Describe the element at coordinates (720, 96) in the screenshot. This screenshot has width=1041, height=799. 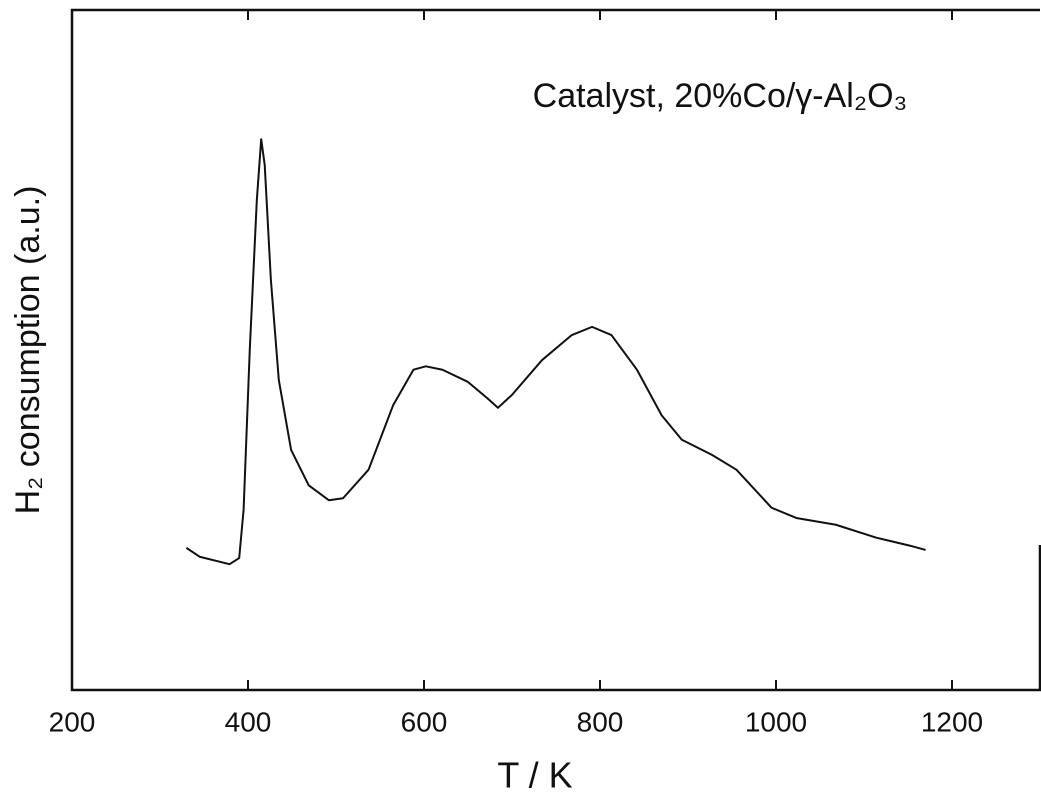
I see `annotation: Catalyst, 20%Co/γ-Al₂O₃` at that location.